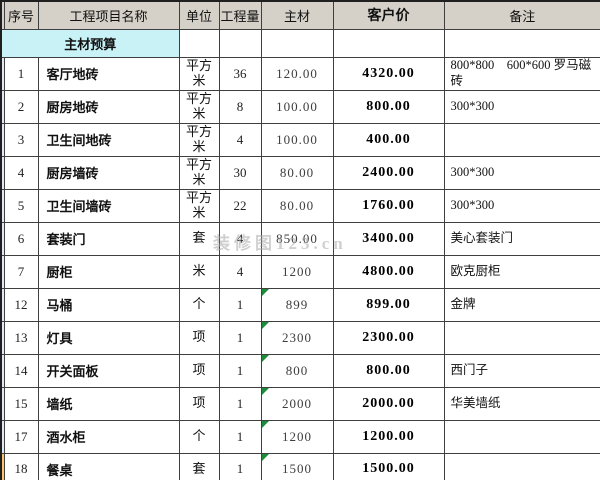 This screenshot has height=480, width=600. Describe the element at coordinates (108, 370) in the screenshot. I see `cell-project-name: 开关面板` at that location.